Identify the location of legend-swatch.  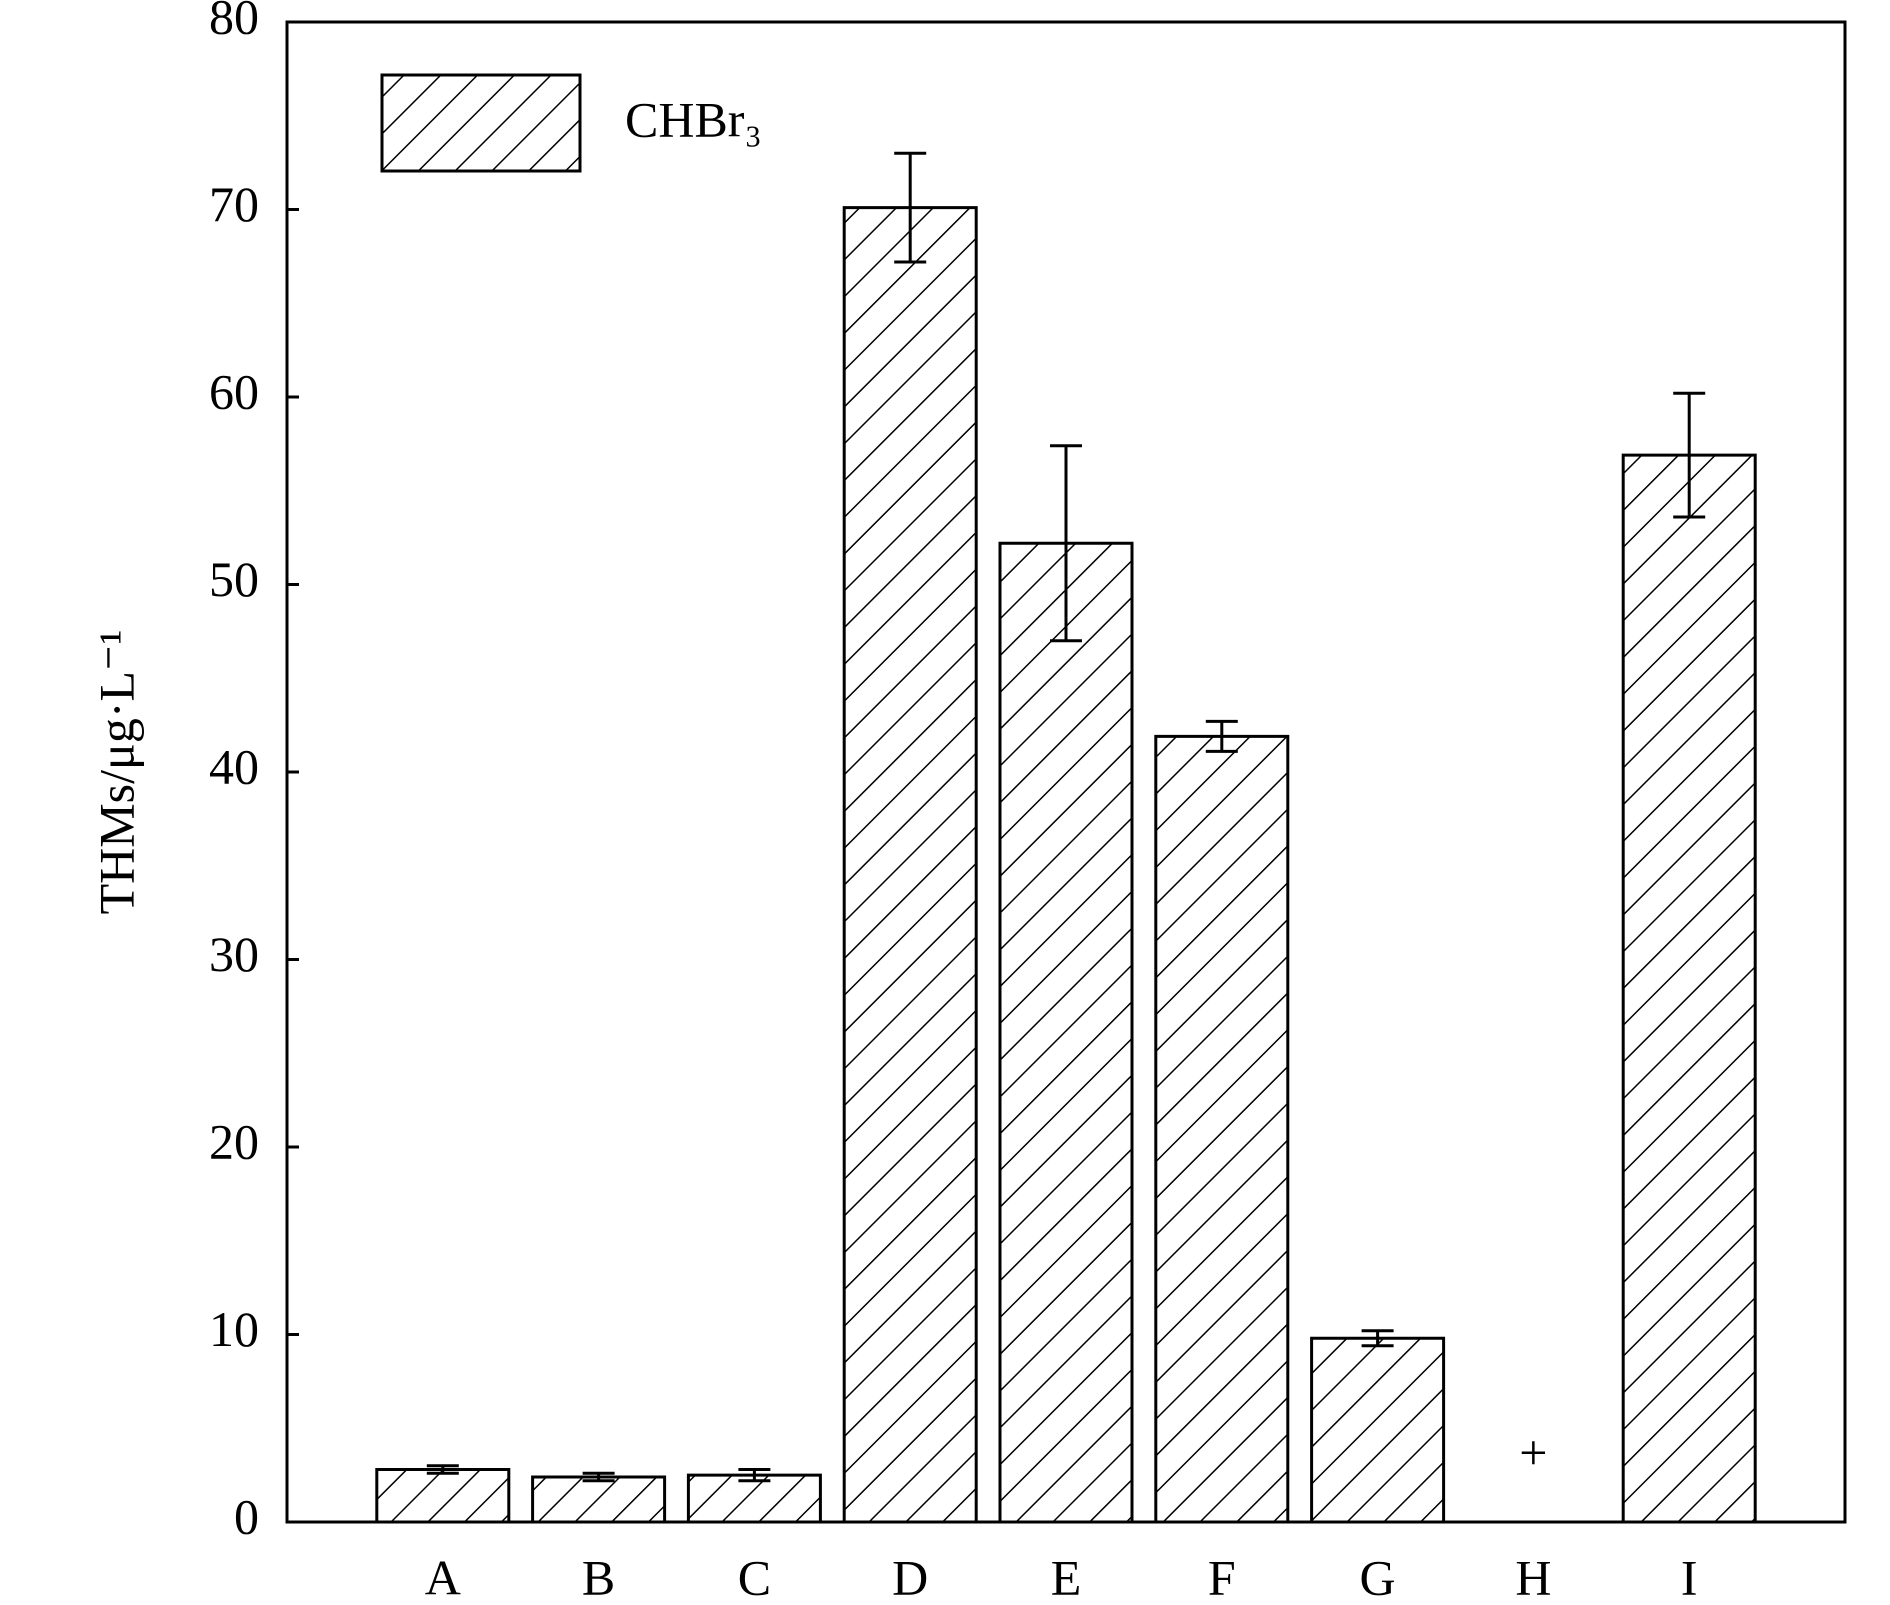
(481, 123).